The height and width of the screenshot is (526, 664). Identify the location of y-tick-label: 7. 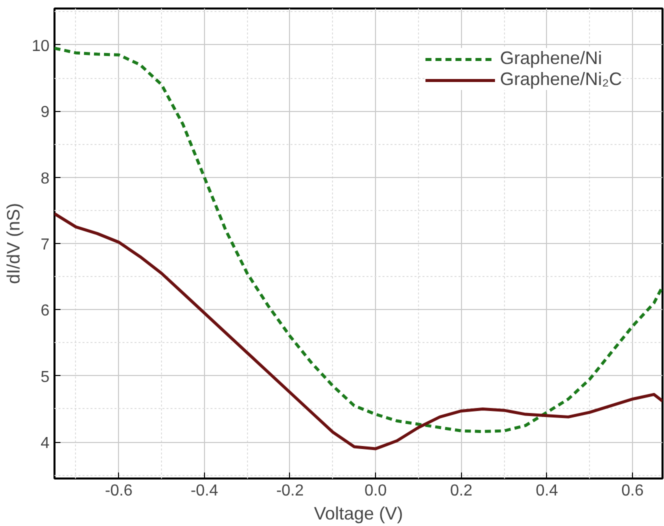
(45, 245).